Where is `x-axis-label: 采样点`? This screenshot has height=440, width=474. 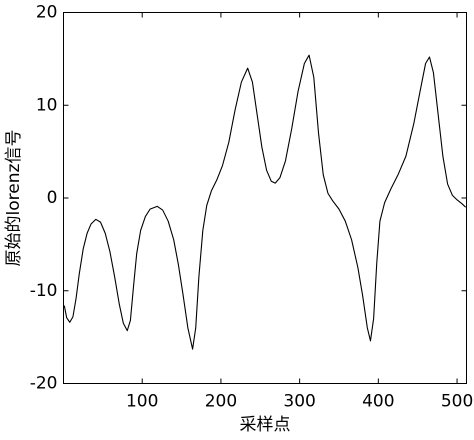
x-axis-label: 采样点 is located at coordinates (265, 425).